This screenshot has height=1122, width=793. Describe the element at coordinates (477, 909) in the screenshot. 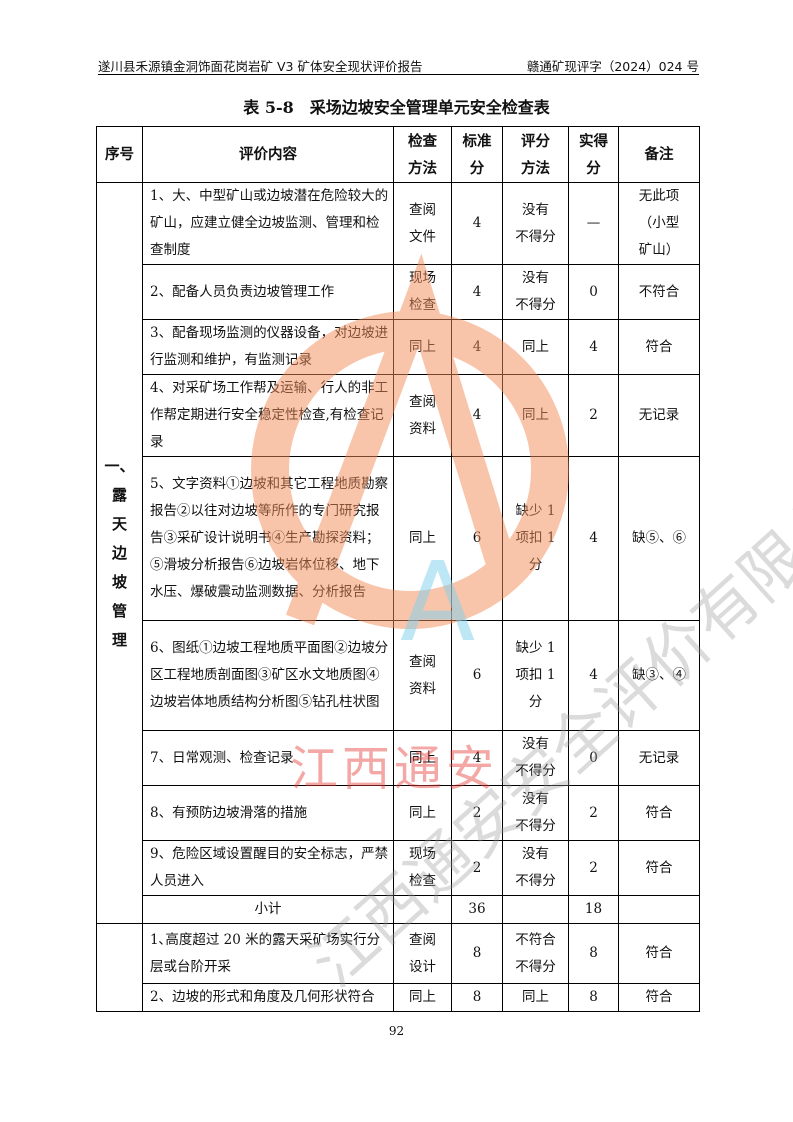

I see `subtotal-standard: 36` at that location.